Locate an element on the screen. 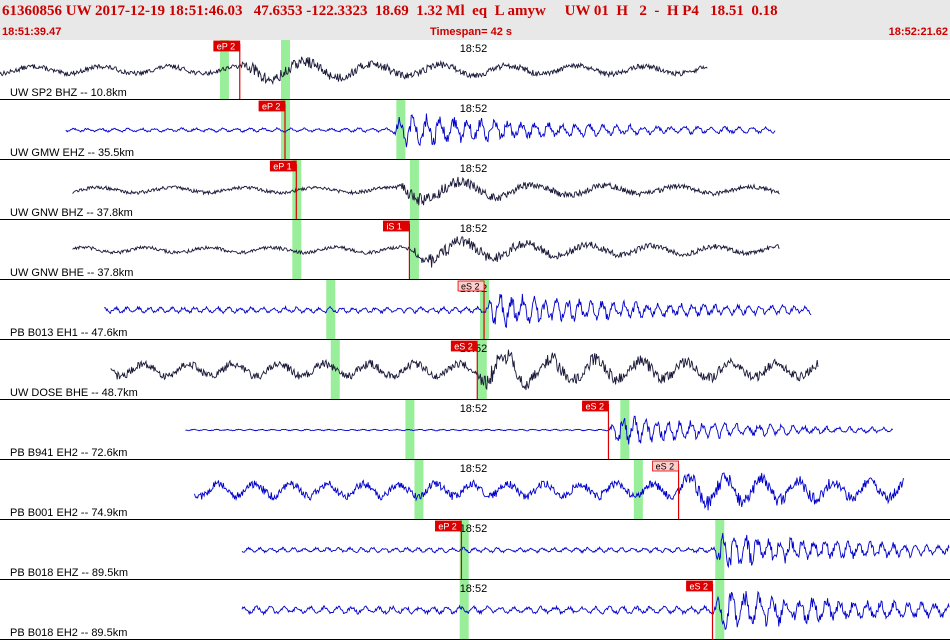 The height and width of the screenshot is (640, 950). trace-panel: 18:52 eP 2 UW GMW EHZ -- 35.5km is located at coordinates (475, 130).